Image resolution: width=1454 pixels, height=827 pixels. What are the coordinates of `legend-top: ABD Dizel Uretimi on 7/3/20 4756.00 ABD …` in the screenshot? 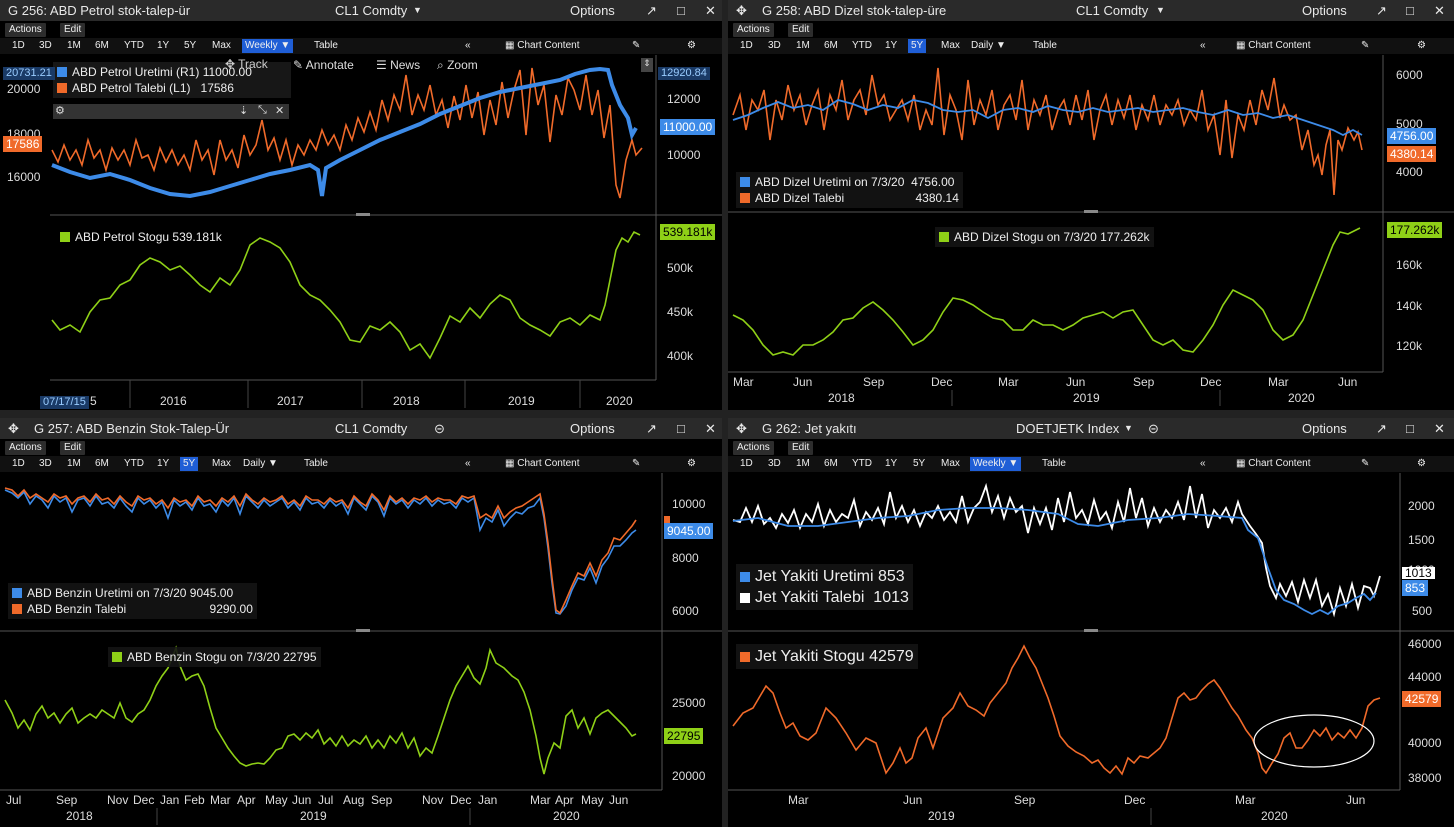 It's located at (849, 190).